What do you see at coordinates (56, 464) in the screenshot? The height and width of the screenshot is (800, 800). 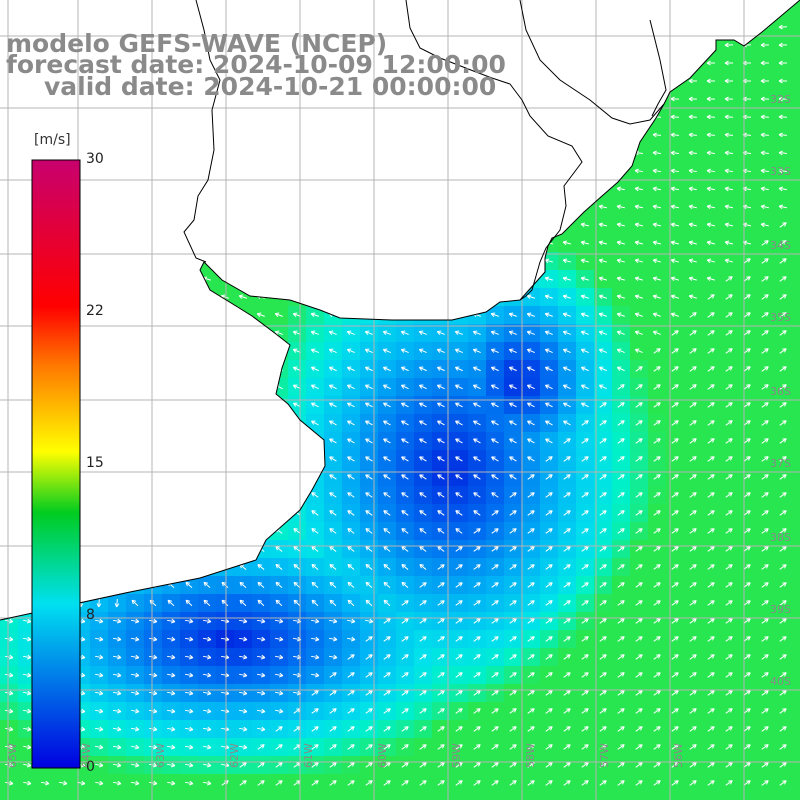 I see `colorbar-gradient` at bounding box center [56, 464].